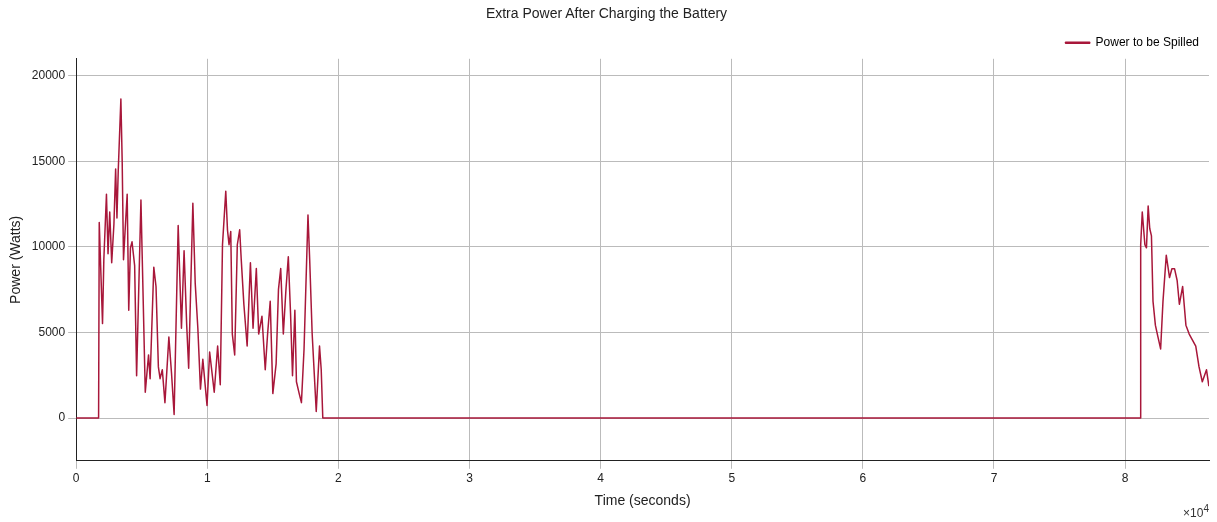 This screenshot has height=522, width=1217. What do you see at coordinates (48, 160) in the screenshot?
I see `y-tick-label: 15000` at bounding box center [48, 160].